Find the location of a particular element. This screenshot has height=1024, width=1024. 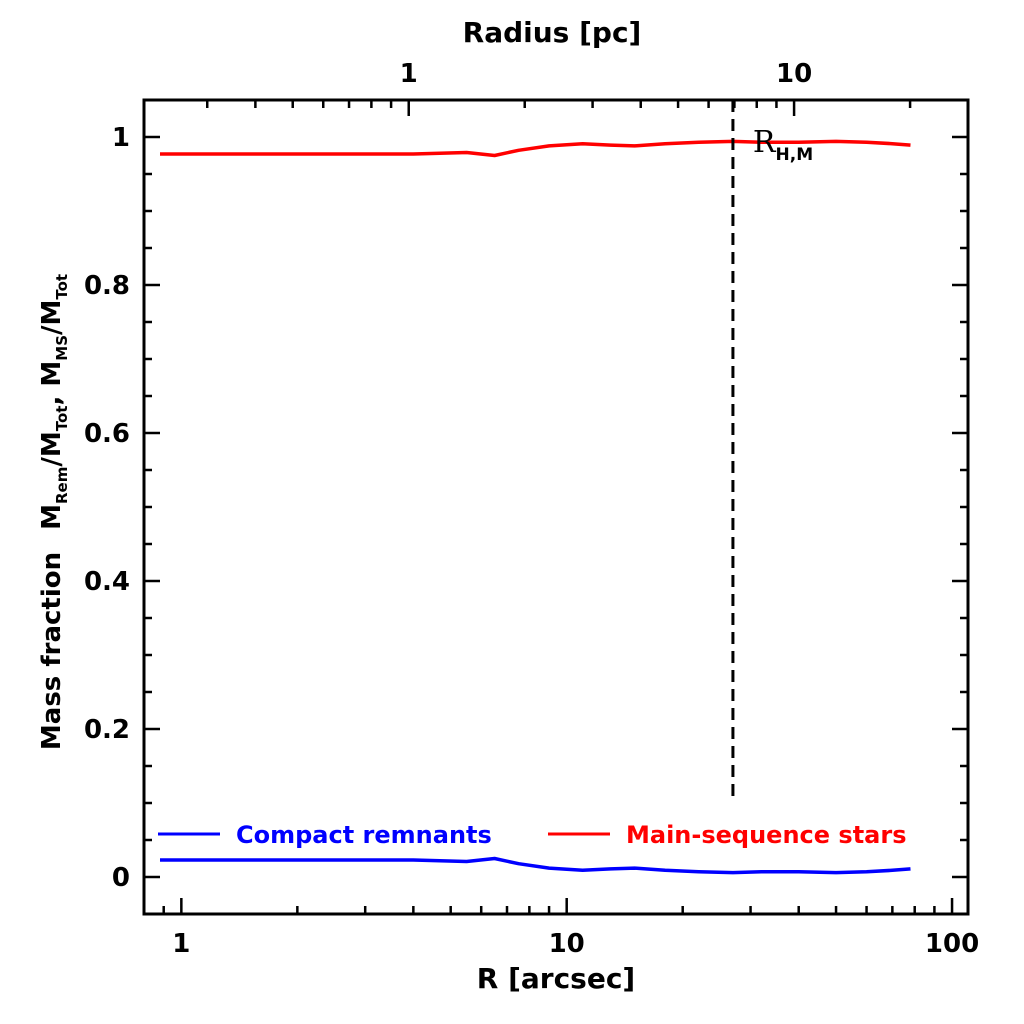

x-axis-title: R [arcsec] is located at coordinates (556, 978).